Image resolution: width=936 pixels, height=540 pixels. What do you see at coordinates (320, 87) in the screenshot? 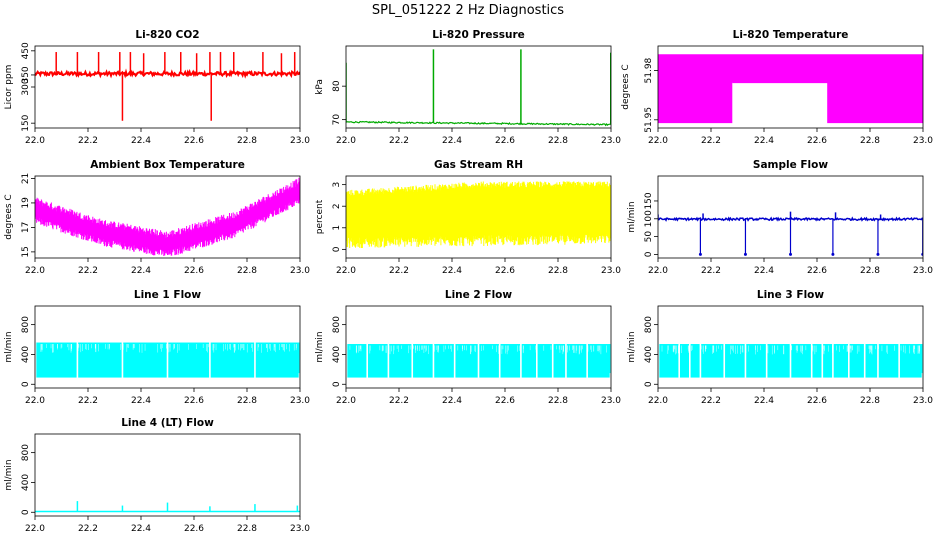
I see `y-axis-label: kPa` at bounding box center [320, 87].